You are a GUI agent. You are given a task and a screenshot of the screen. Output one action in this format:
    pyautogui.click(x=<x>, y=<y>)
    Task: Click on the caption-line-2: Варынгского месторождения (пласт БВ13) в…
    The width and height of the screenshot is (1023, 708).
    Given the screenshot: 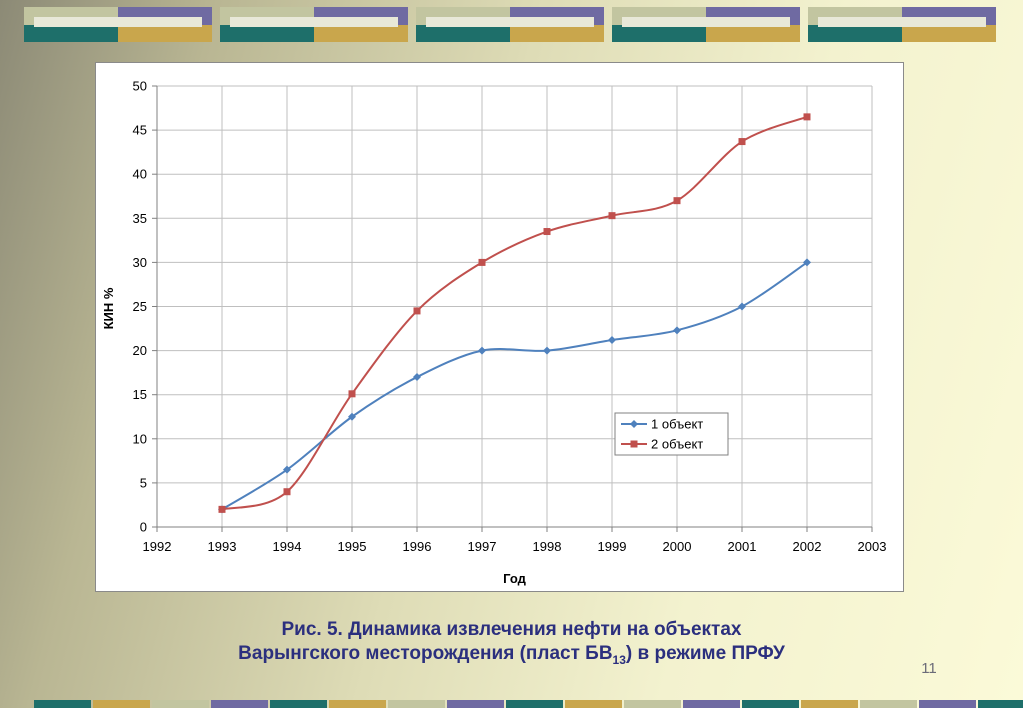 What is the action you would take?
    pyautogui.click(x=511, y=657)
    